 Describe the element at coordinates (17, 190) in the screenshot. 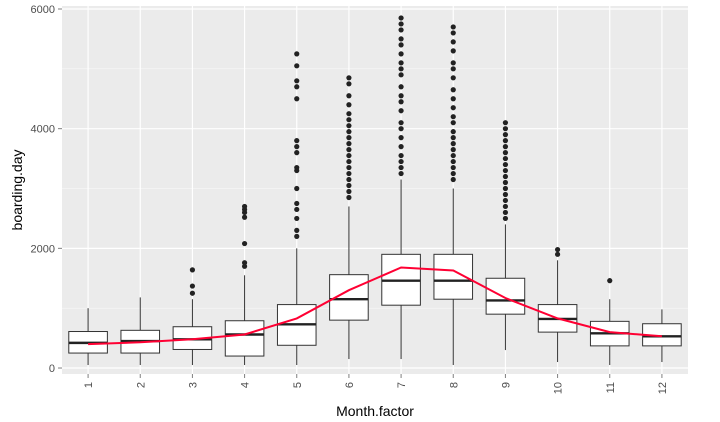

I see `y-axis-title: boarding.day` at that location.